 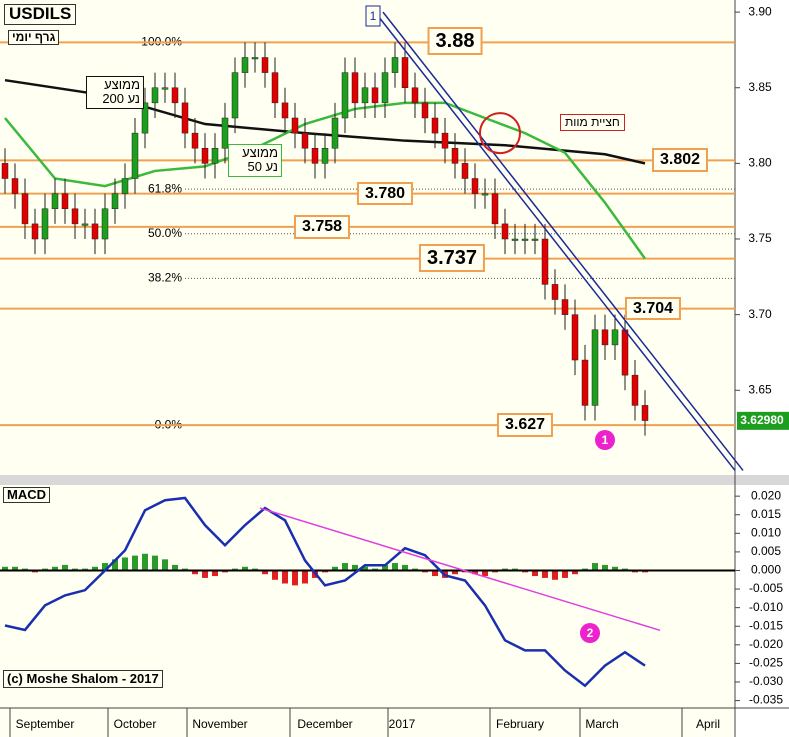 I want to click on y-tick-label: 3.65, so click(x=760, y=389).